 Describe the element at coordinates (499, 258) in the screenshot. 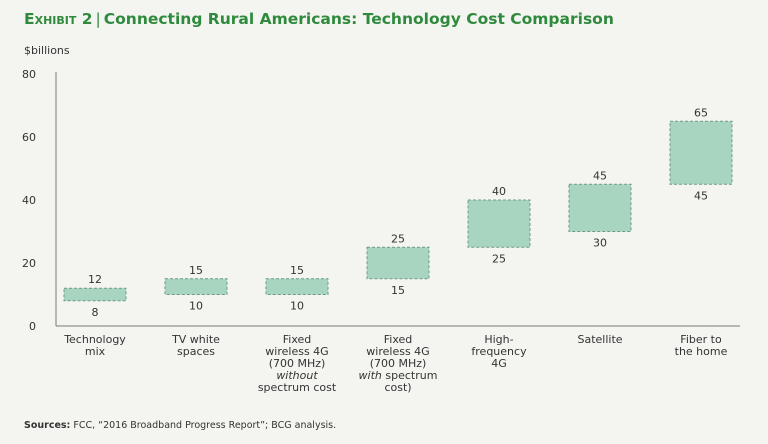

I see `bar-low-label: 25` at that location.